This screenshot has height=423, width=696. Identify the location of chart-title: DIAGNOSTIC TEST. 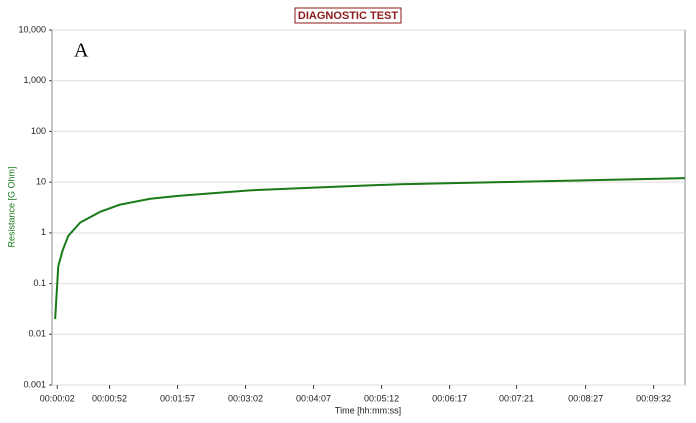
(348, 16).